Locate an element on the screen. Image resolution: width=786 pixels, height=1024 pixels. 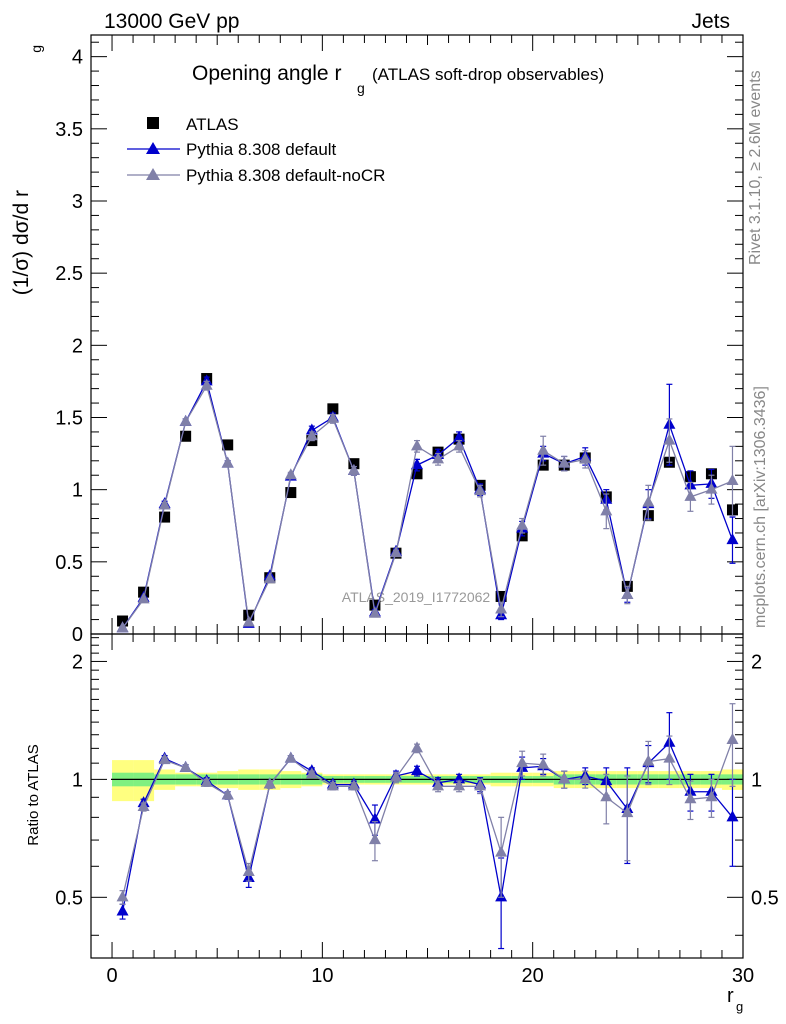
ratio-ytick-label: 1 is located at coordinates (77, 780).